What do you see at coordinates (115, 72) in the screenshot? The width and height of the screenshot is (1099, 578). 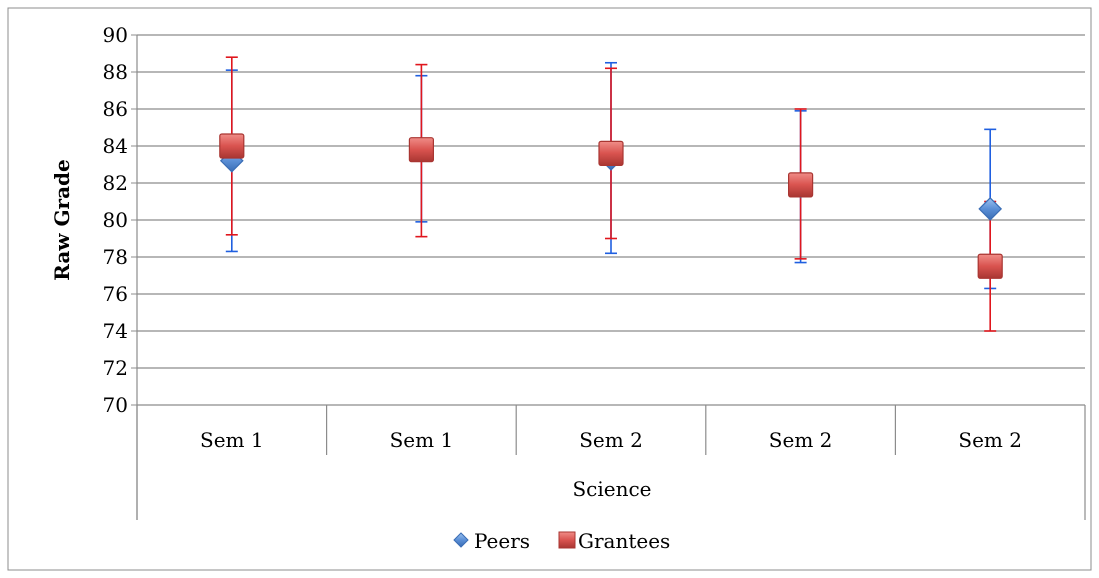 I see `y-tick-label: 88` at bounding box center [115, 72].